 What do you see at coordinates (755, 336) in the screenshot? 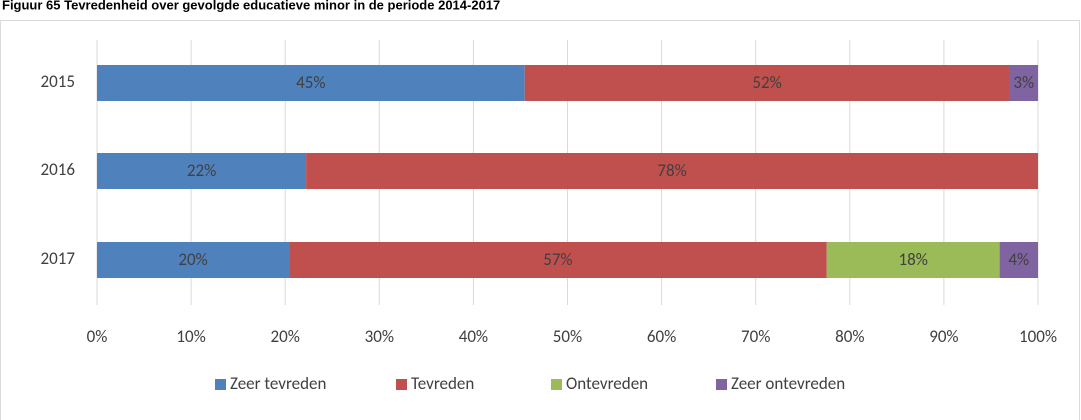
I see `x-tick-label: 70%` at bounding box center [755, 336].